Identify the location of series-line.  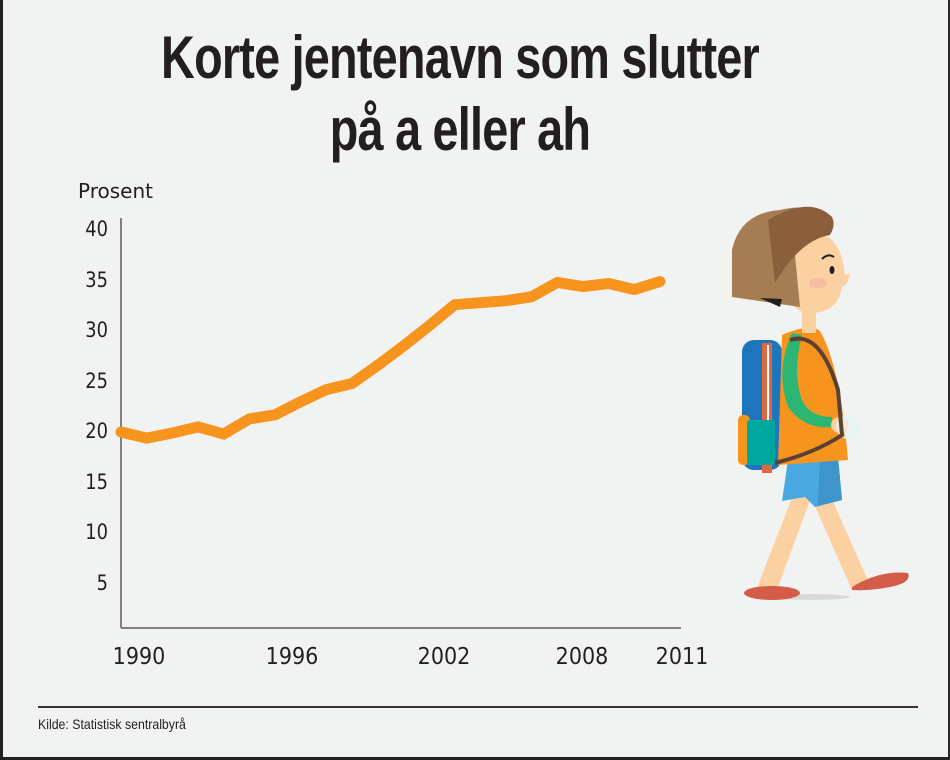
(390, 360).